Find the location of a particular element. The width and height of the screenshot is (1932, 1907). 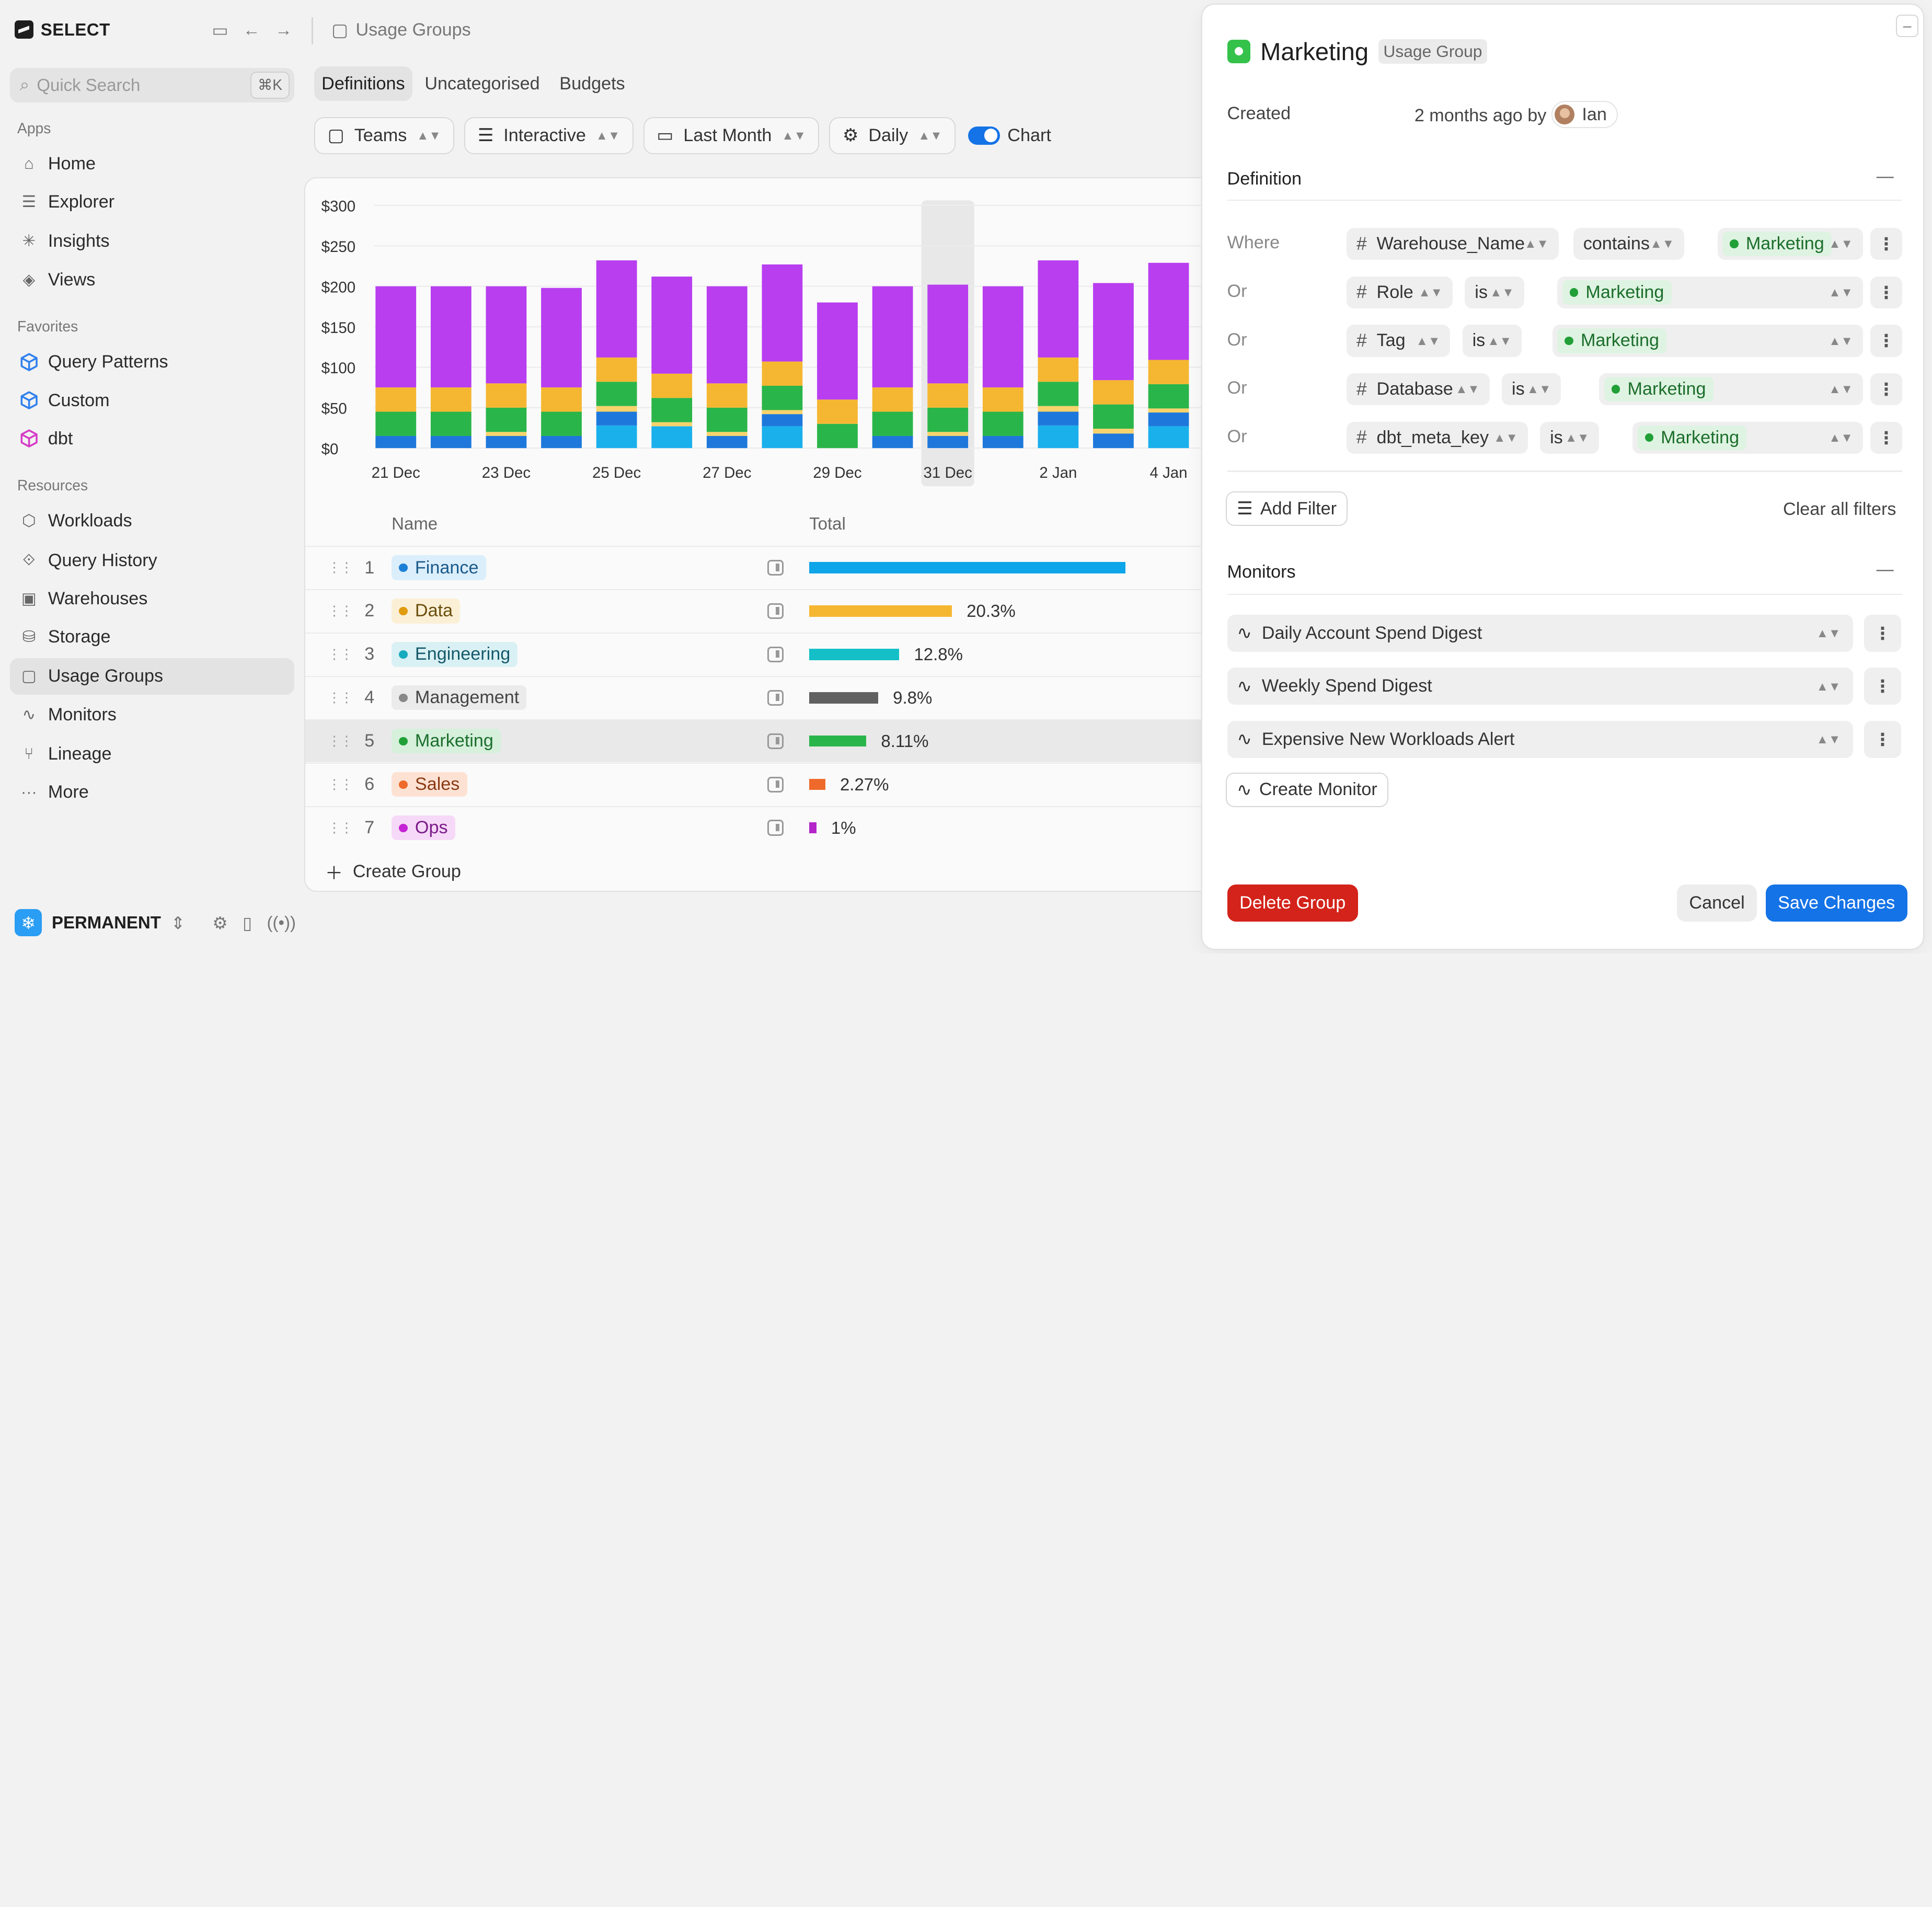

delete-group-button: Delete Group is located at coordinates (1292, 903).